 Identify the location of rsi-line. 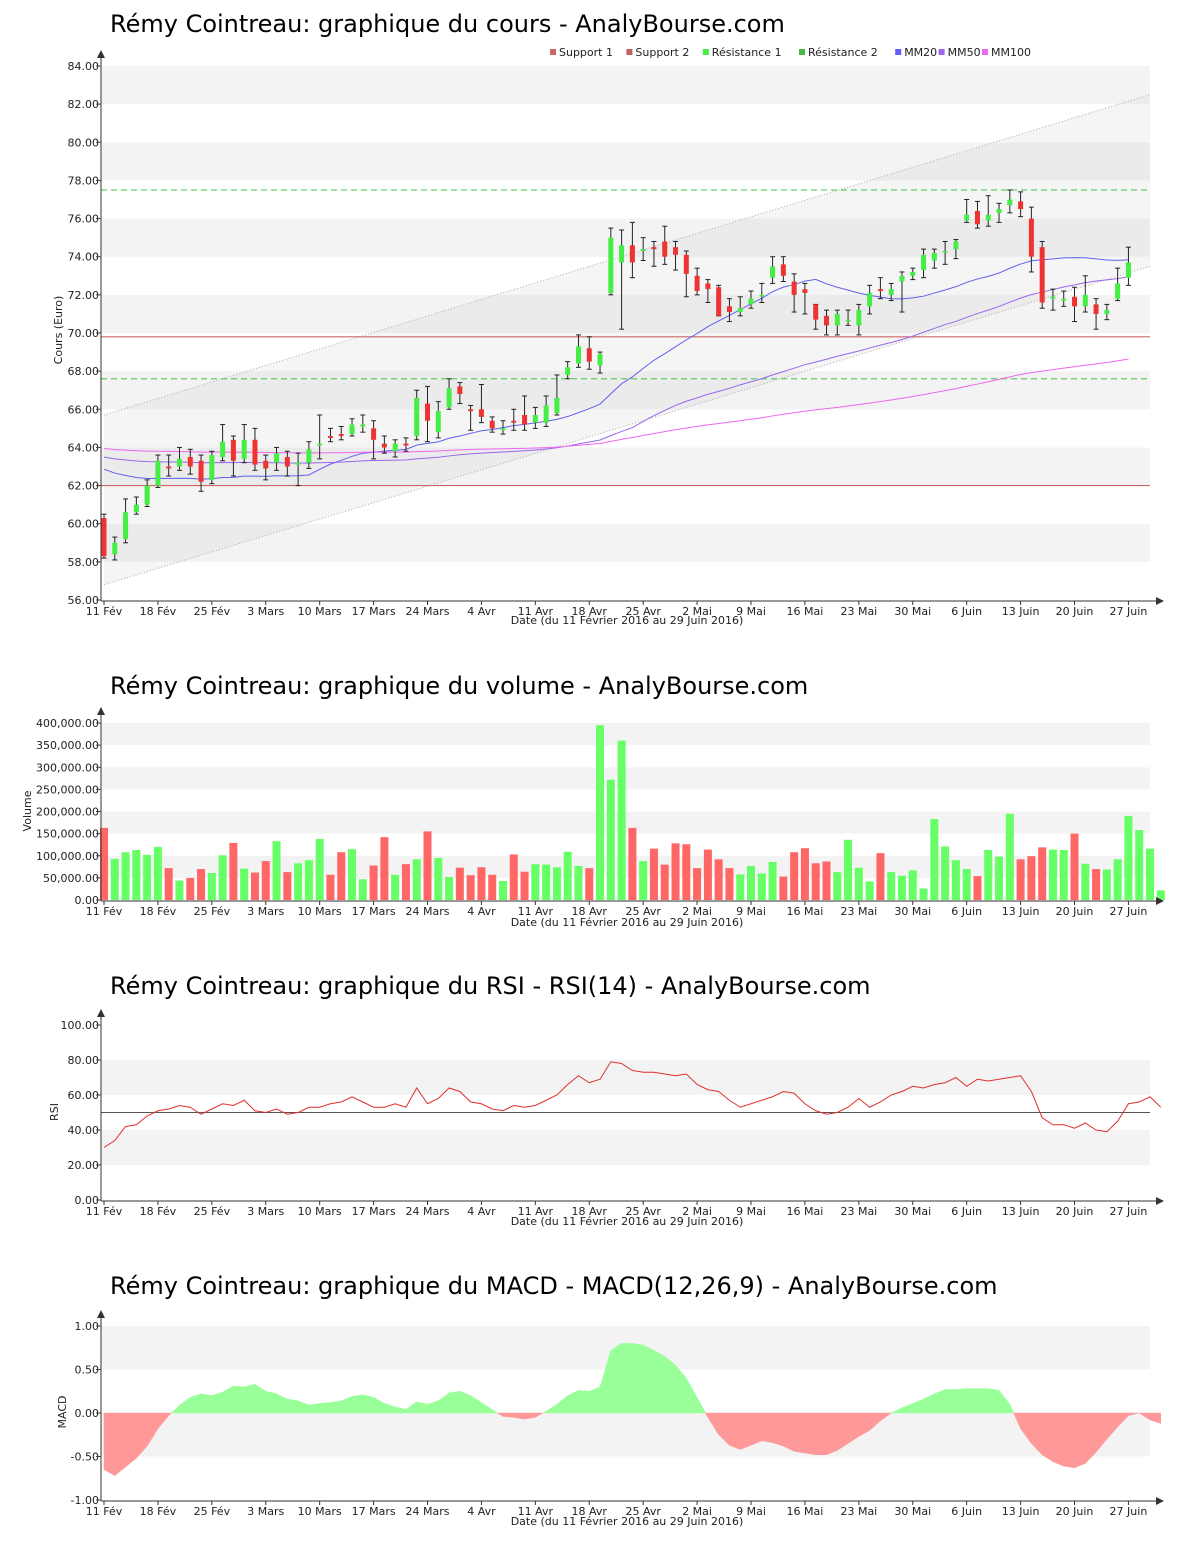
(631, 1104).